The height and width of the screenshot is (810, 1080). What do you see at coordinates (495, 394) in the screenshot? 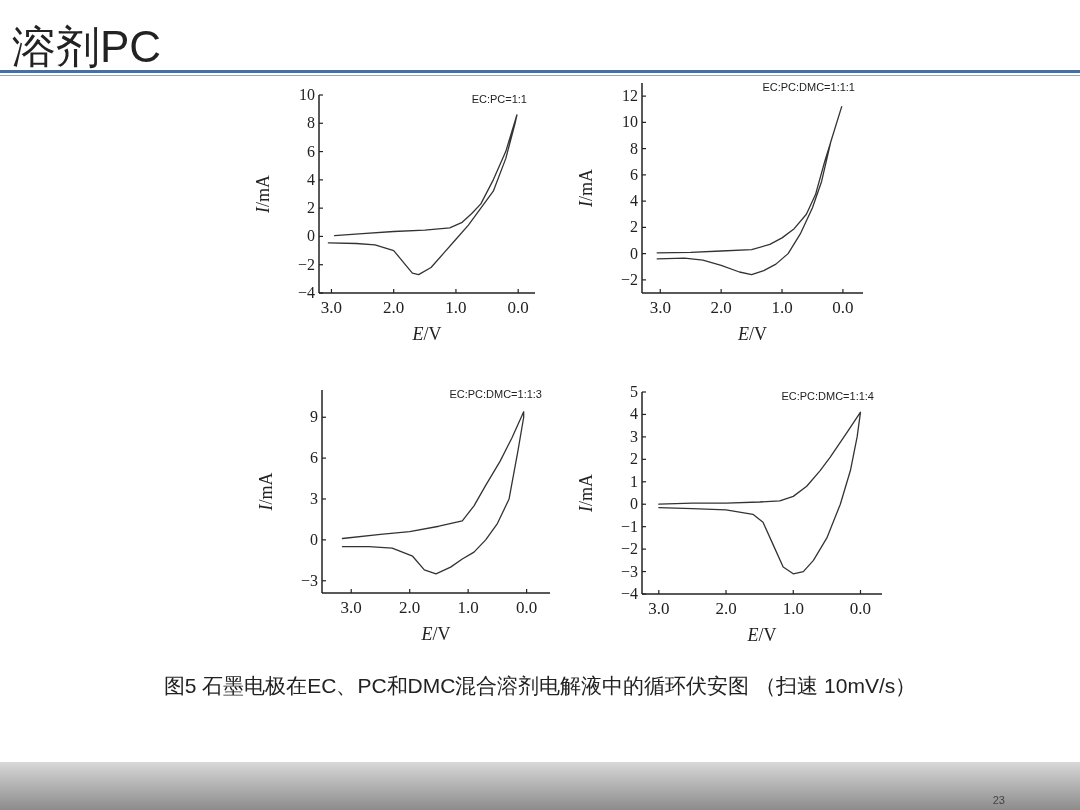
I see `annotation: EC:PC:DMC=1:1:3` at bounding box center [495, 394].